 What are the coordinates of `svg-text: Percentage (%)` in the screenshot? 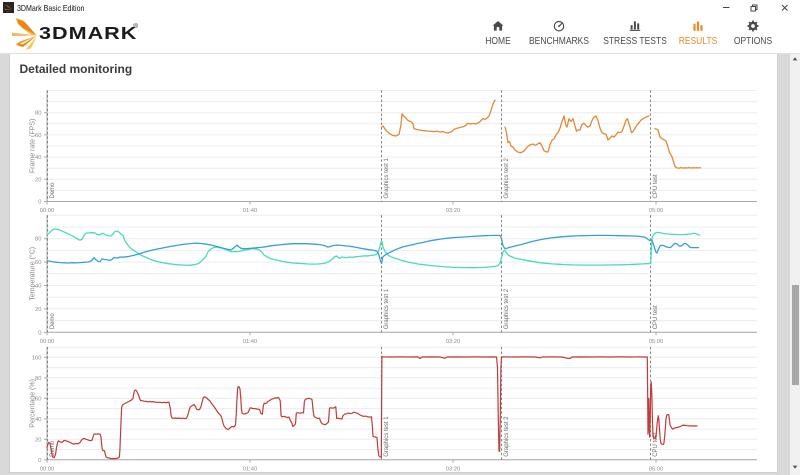 It's located at (33, 403).